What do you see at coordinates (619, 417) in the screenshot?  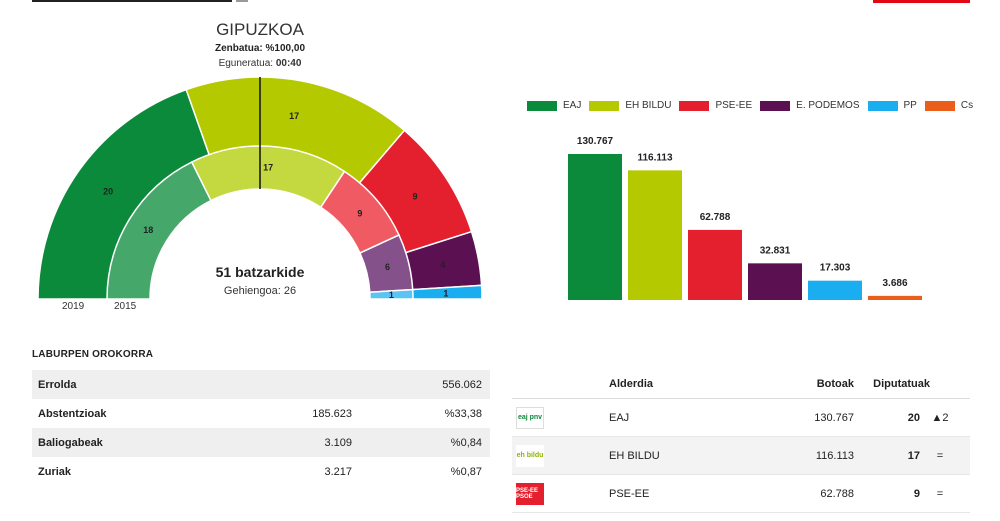 I see `party-name: EAJ` at bounding box center [619, 417].